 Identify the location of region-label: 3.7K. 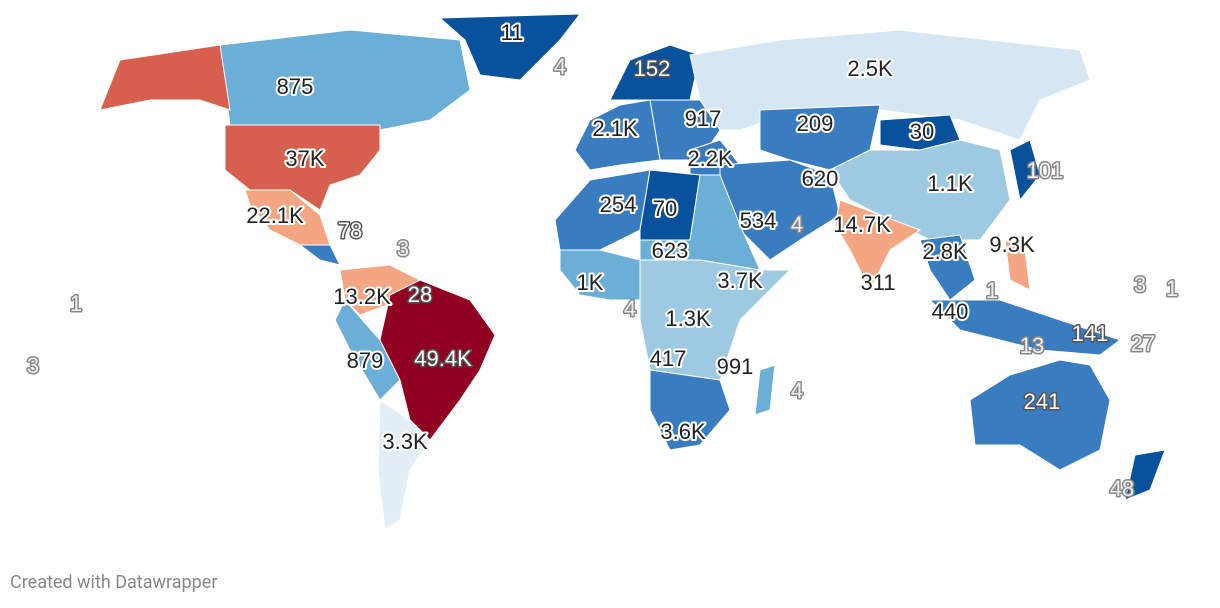
(740, 280).